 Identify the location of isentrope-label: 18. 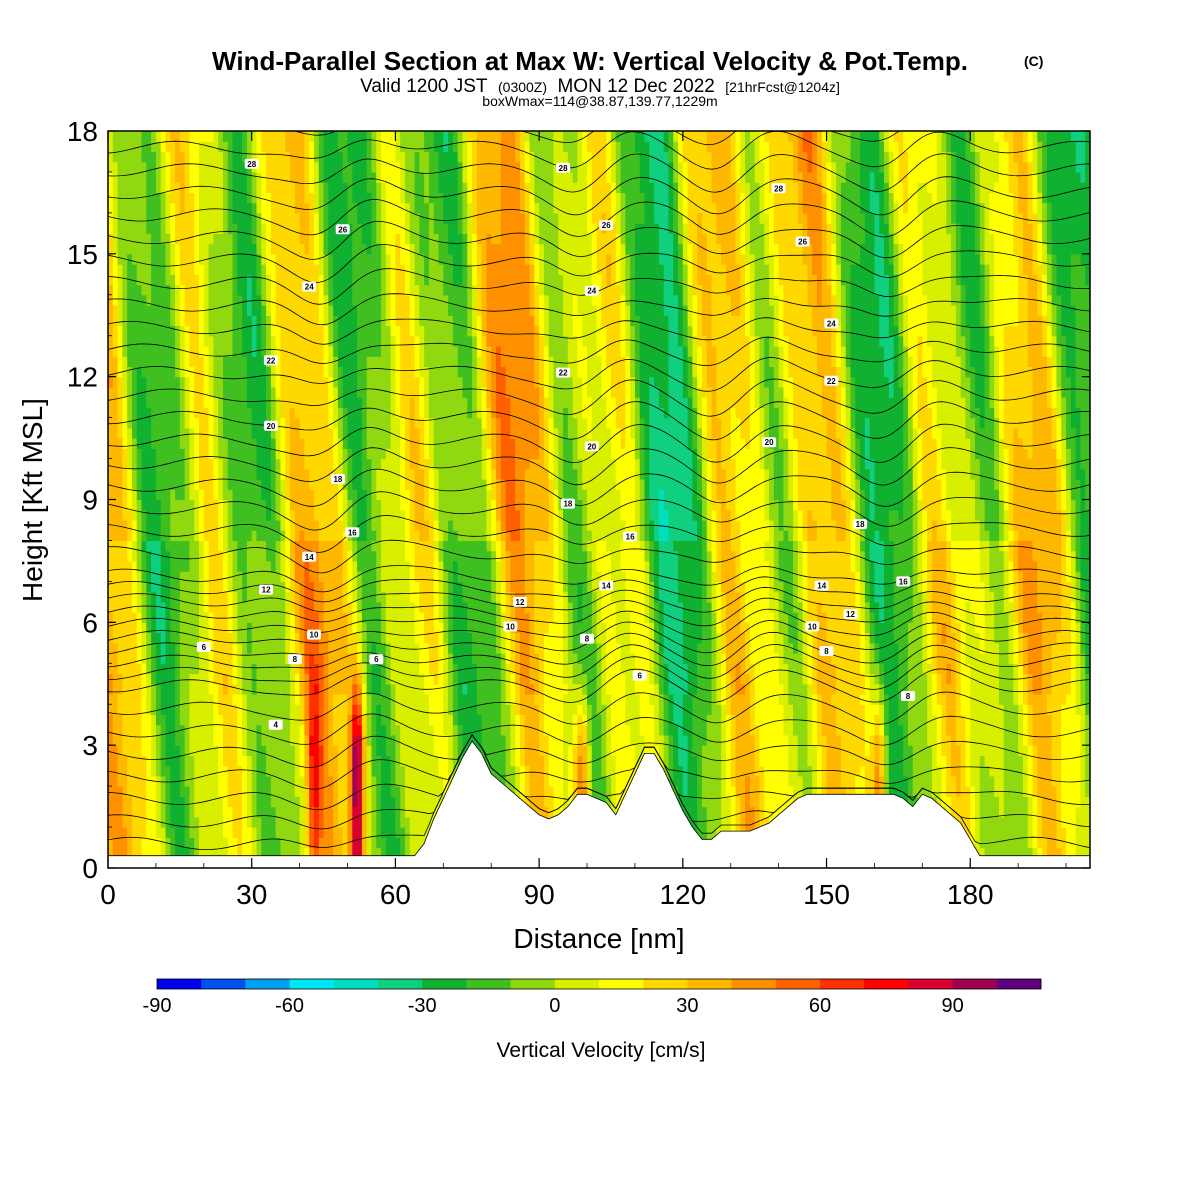
(567, 503).